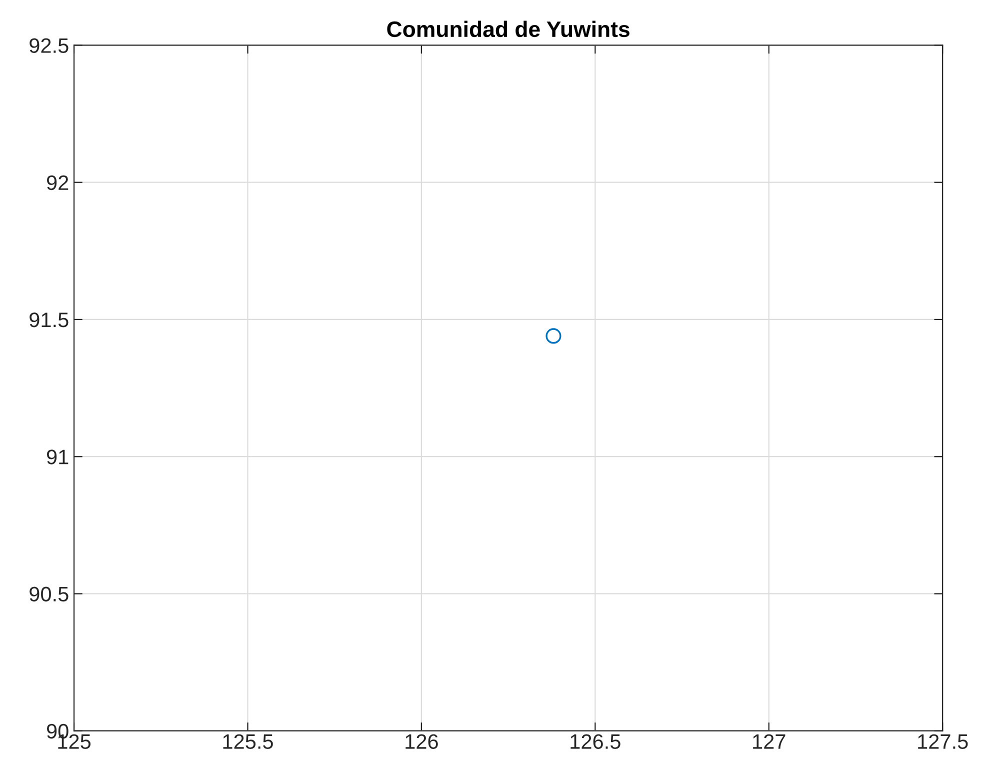 This screenshot has height=780, width=987. Describe the element at coordinates (595, 741) in the screenshot. I see `x-tick-label: 126.5` at that location.